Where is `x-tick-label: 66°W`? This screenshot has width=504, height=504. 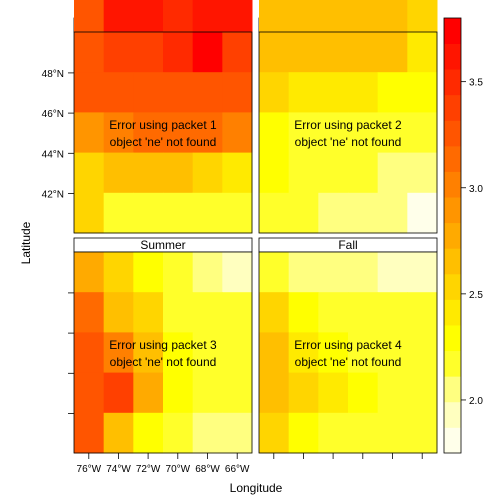 x-tick-label: 66°W is located at coordinates (237, 469).